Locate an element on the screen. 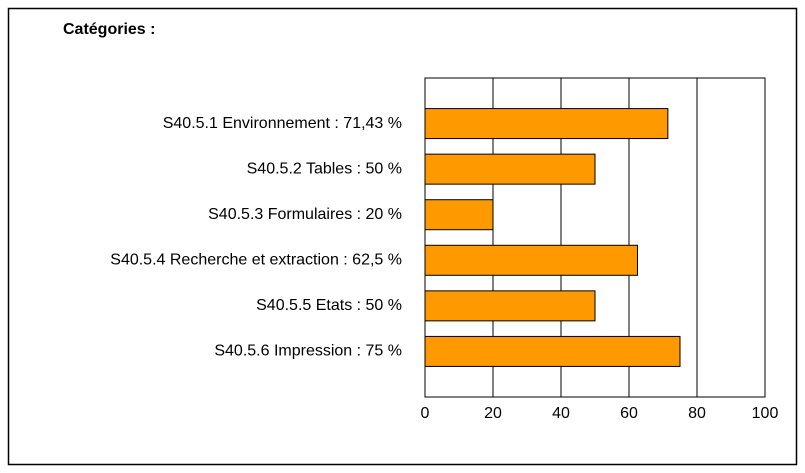 Image resolution: width=805 pixels, height=473 pixels. x-tick-label: 80 is located at coordinates (697, 413).